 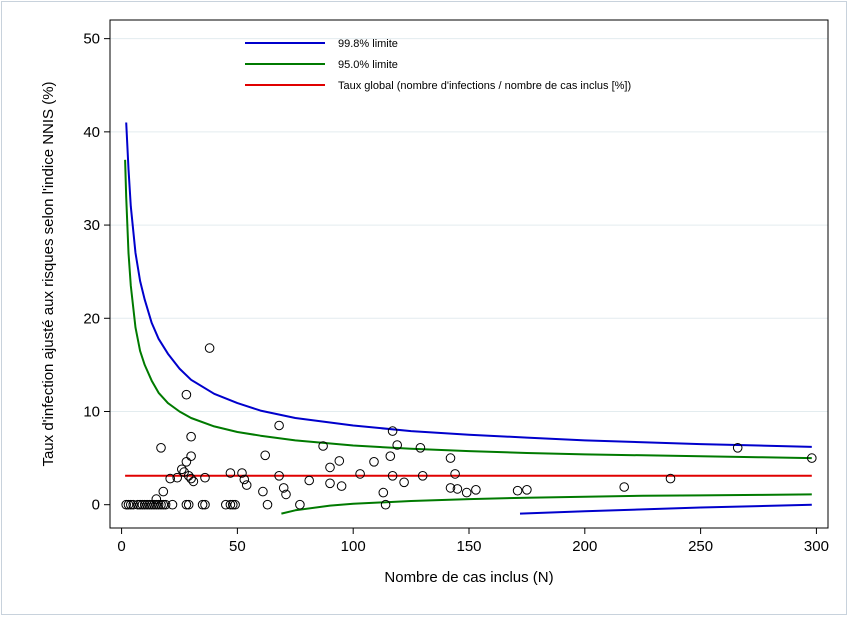 I want to click on x-tick-label: 100, so click(x=353, y=546).